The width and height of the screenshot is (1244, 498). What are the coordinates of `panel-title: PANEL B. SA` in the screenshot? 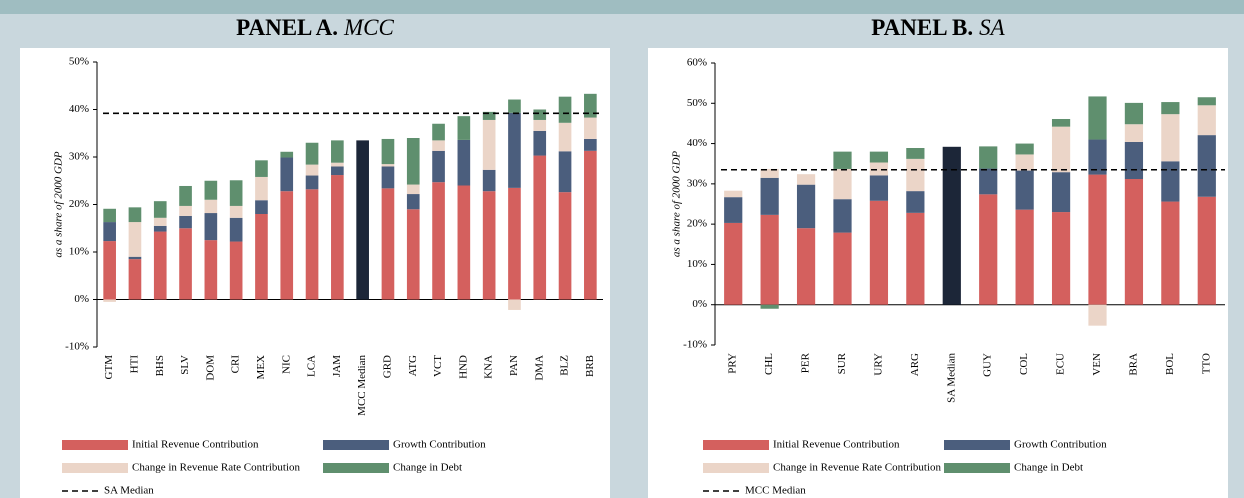 It's located at (938, 27).